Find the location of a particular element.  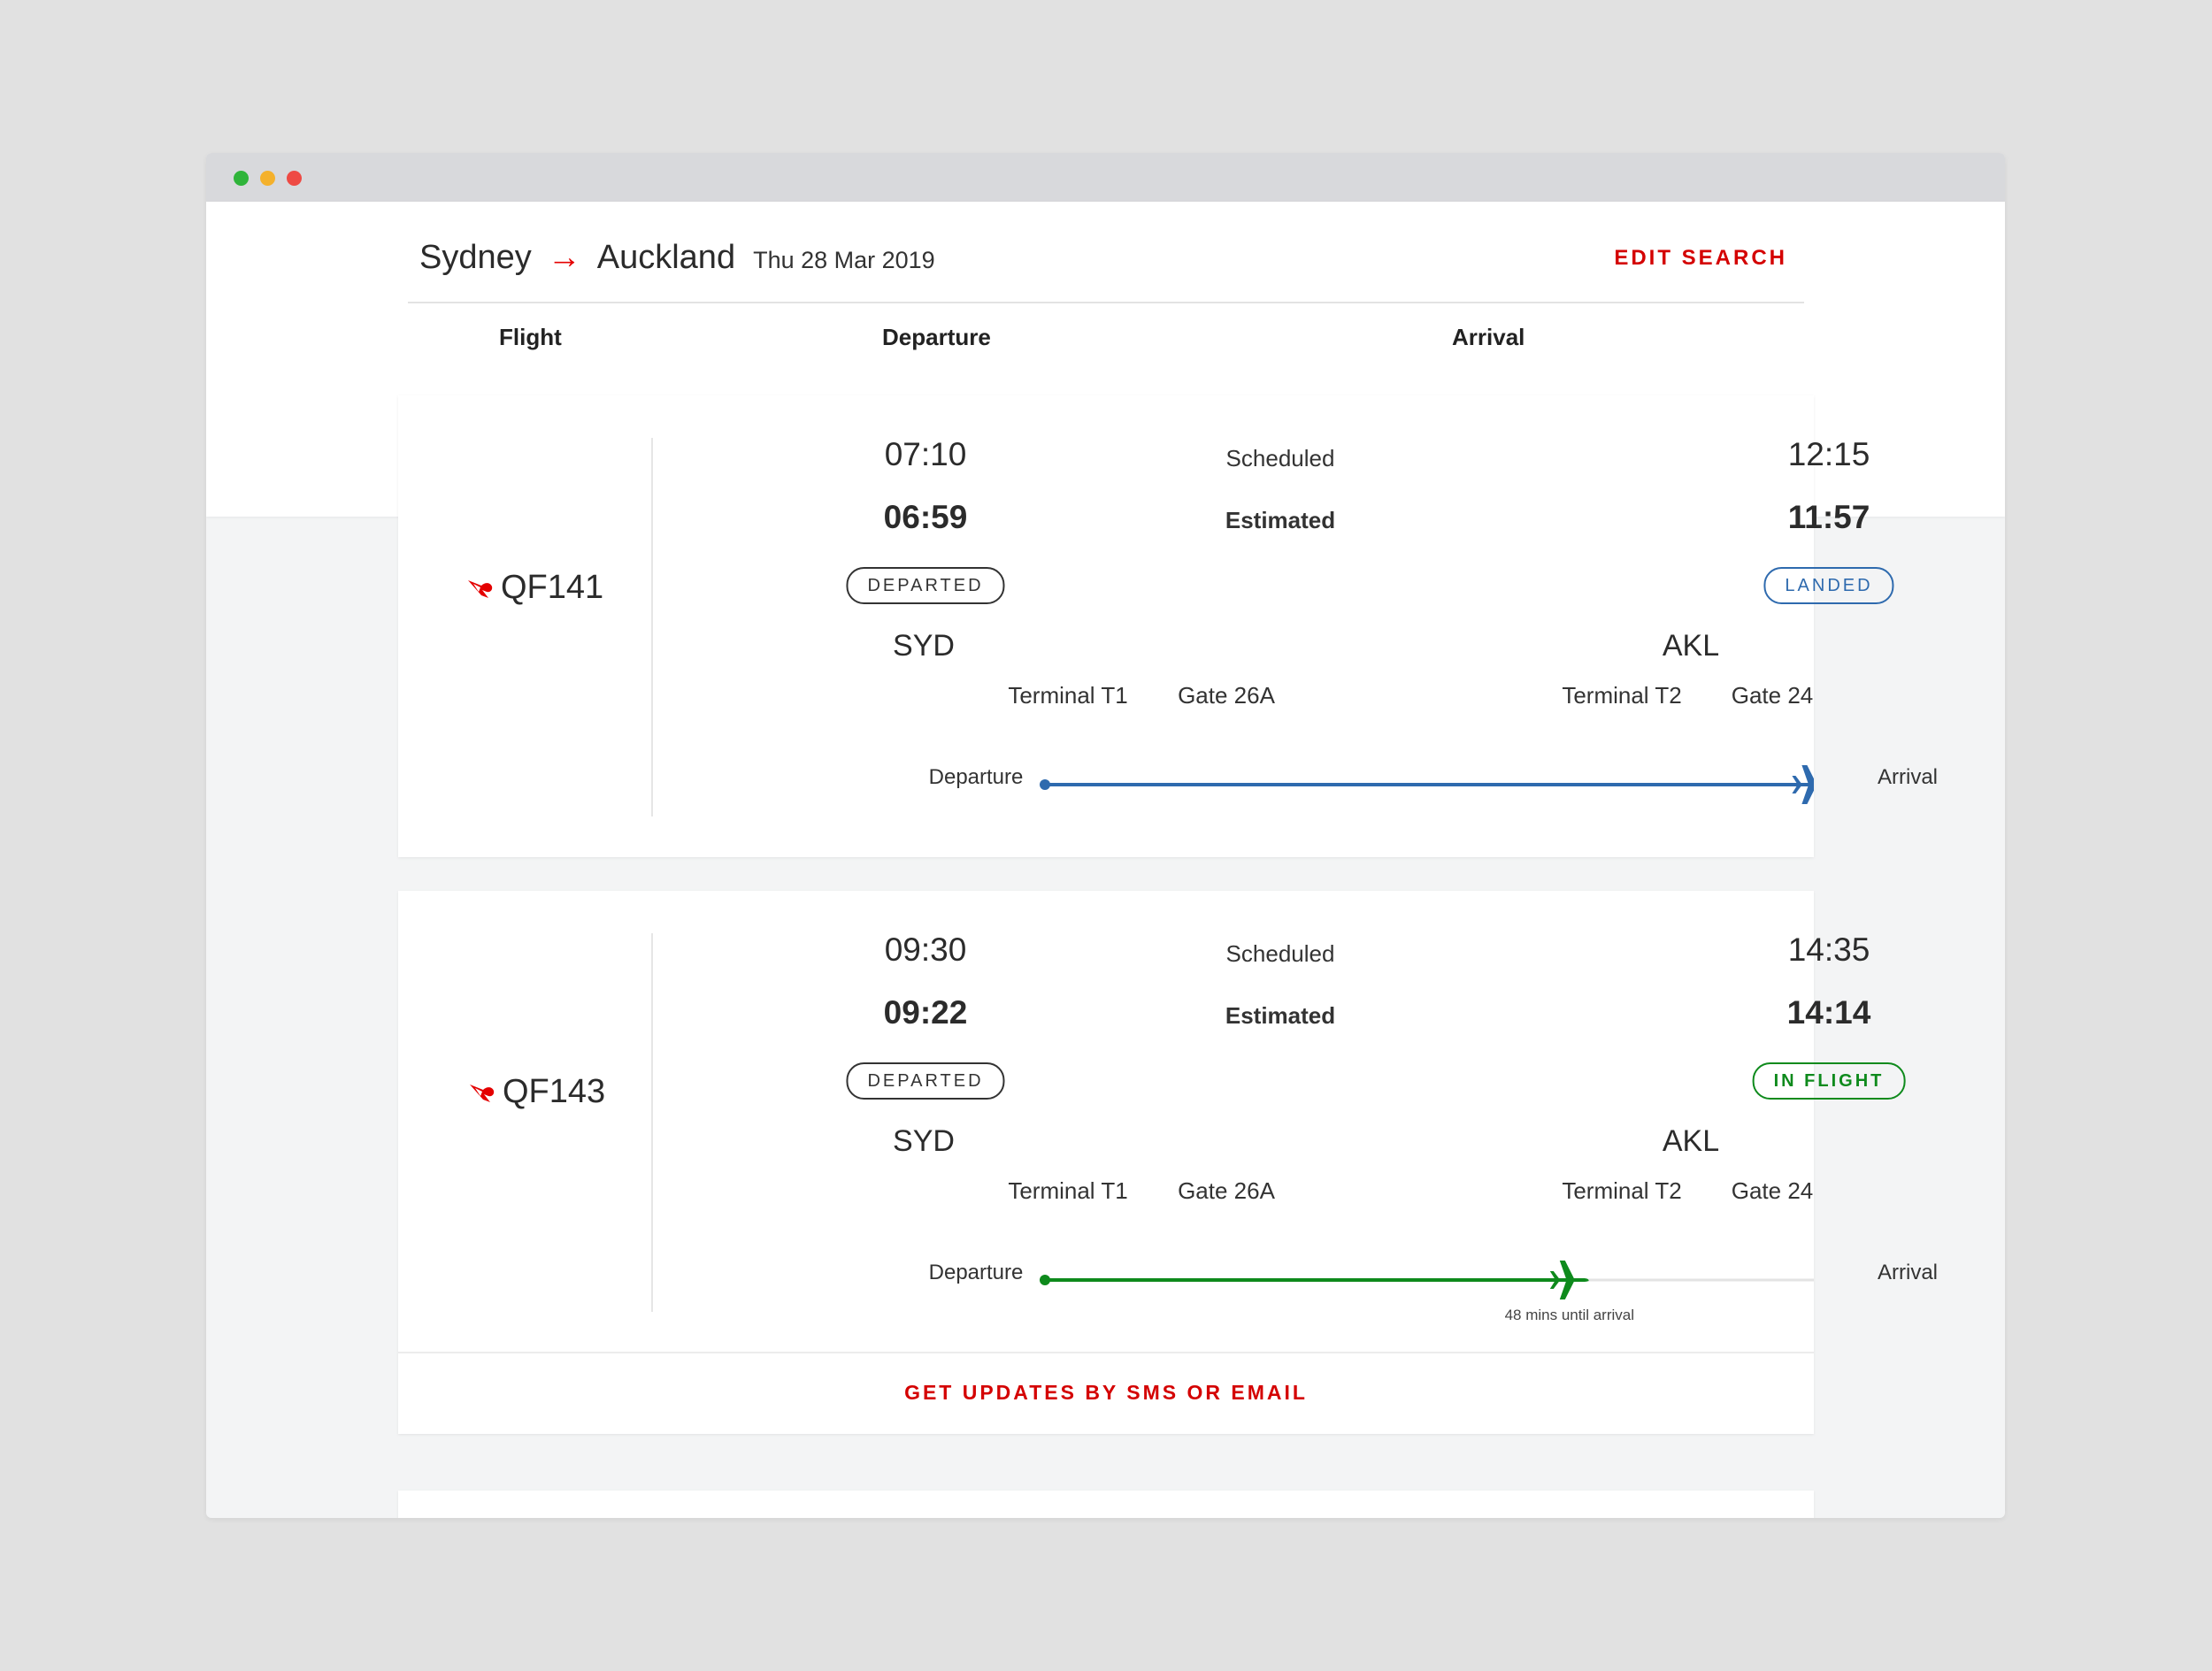

window-titlebar is located at coordinates (1106, 177).